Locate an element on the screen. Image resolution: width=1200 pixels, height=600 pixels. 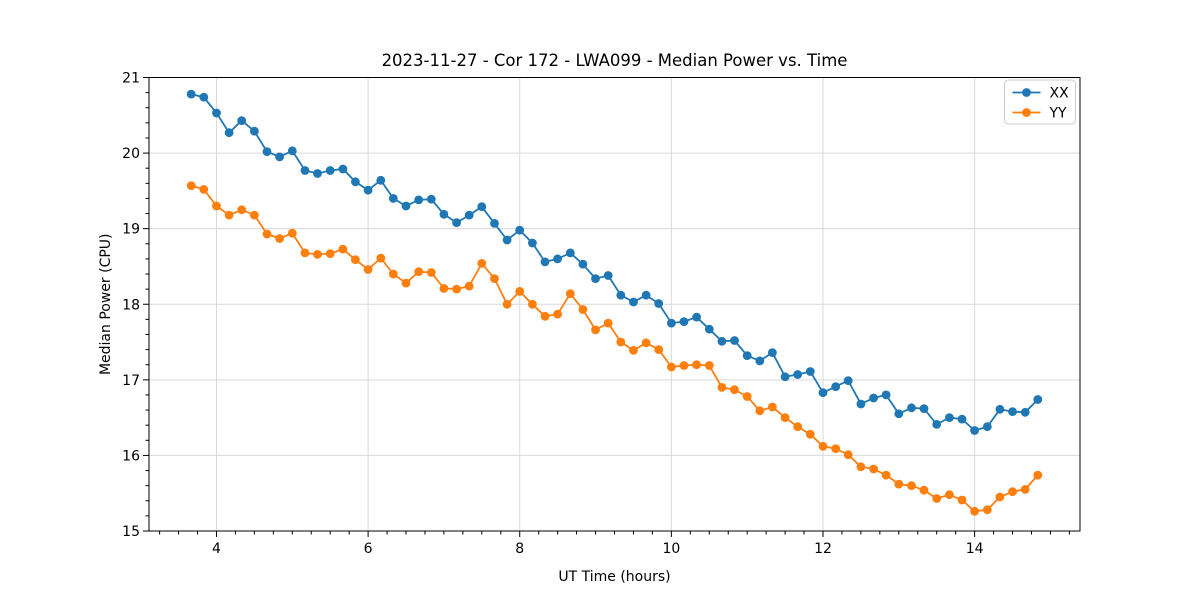
svg-text: 21 is located at coordinates (131, 79).